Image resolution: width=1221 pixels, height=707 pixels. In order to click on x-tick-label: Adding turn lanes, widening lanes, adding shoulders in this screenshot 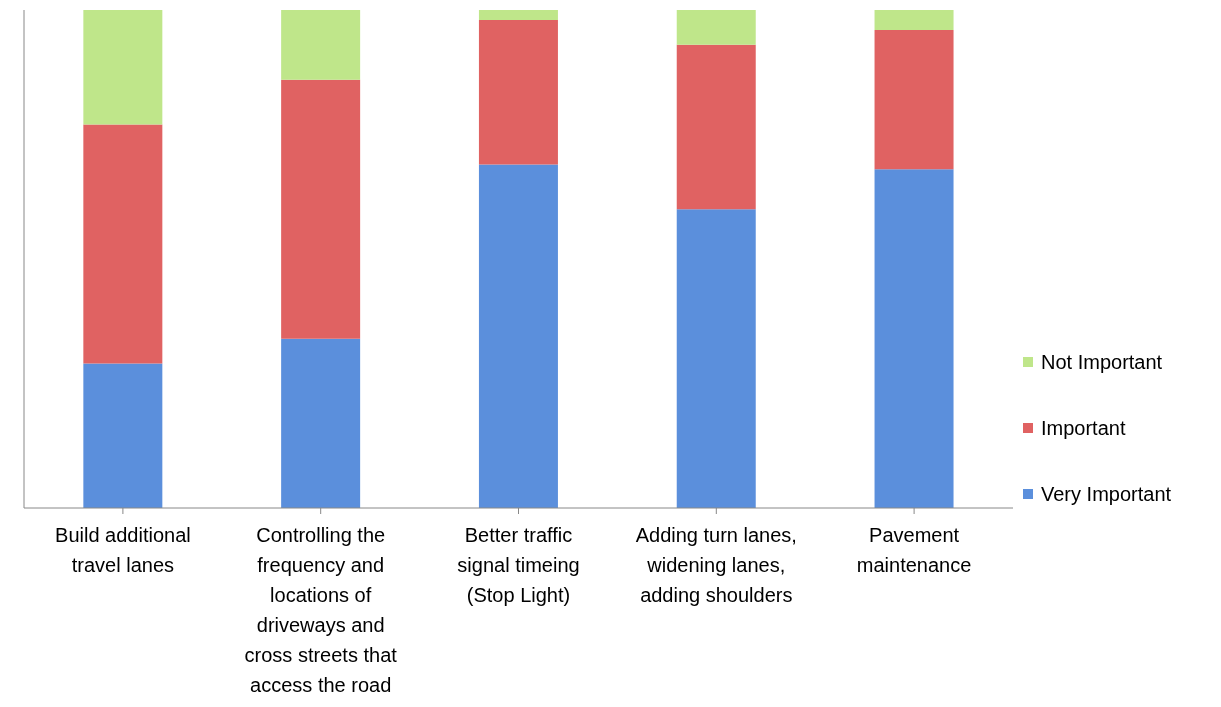, I will do `click(716, 565)`.